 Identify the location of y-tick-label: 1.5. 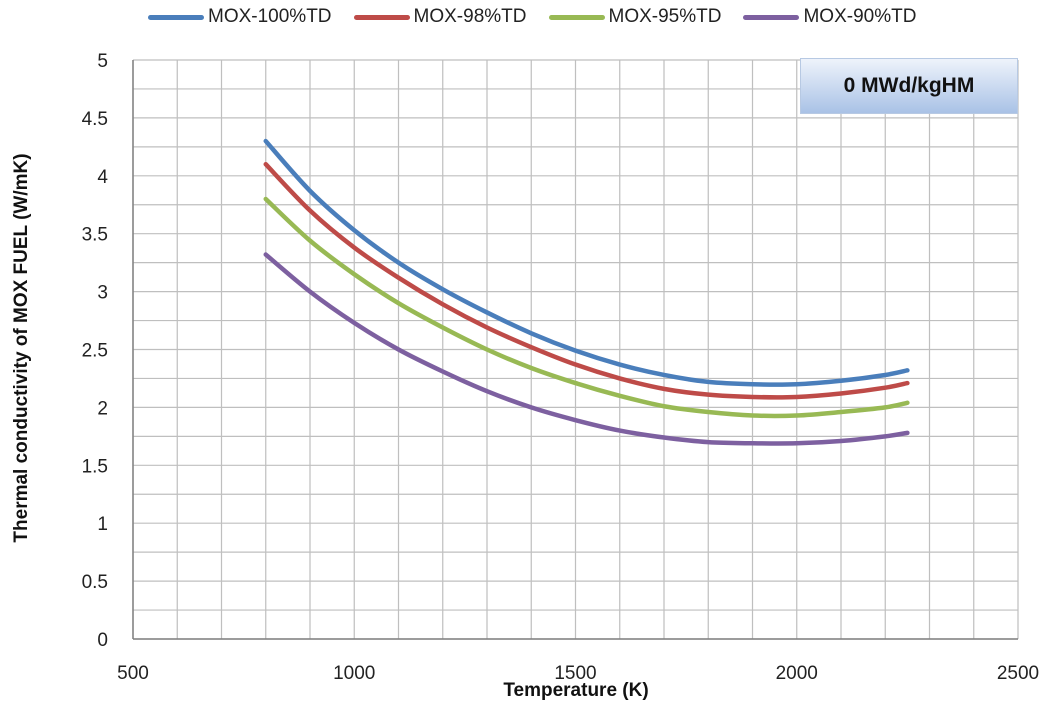
(95, 466).